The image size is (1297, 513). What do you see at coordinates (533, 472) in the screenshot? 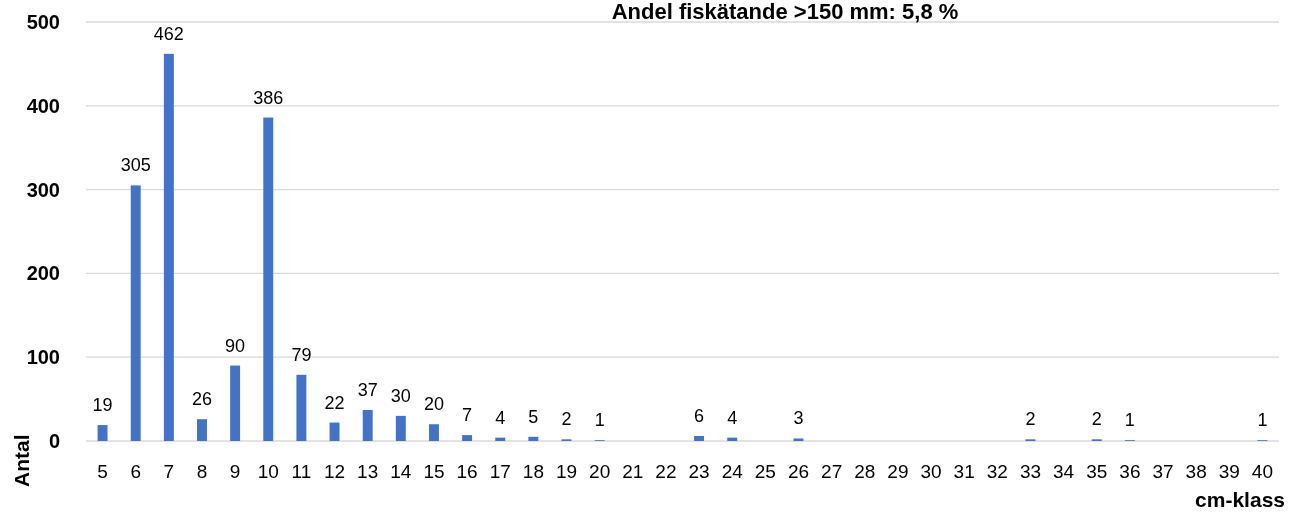
I see `x-tick-label: 18` at bounding box center [533, 472].